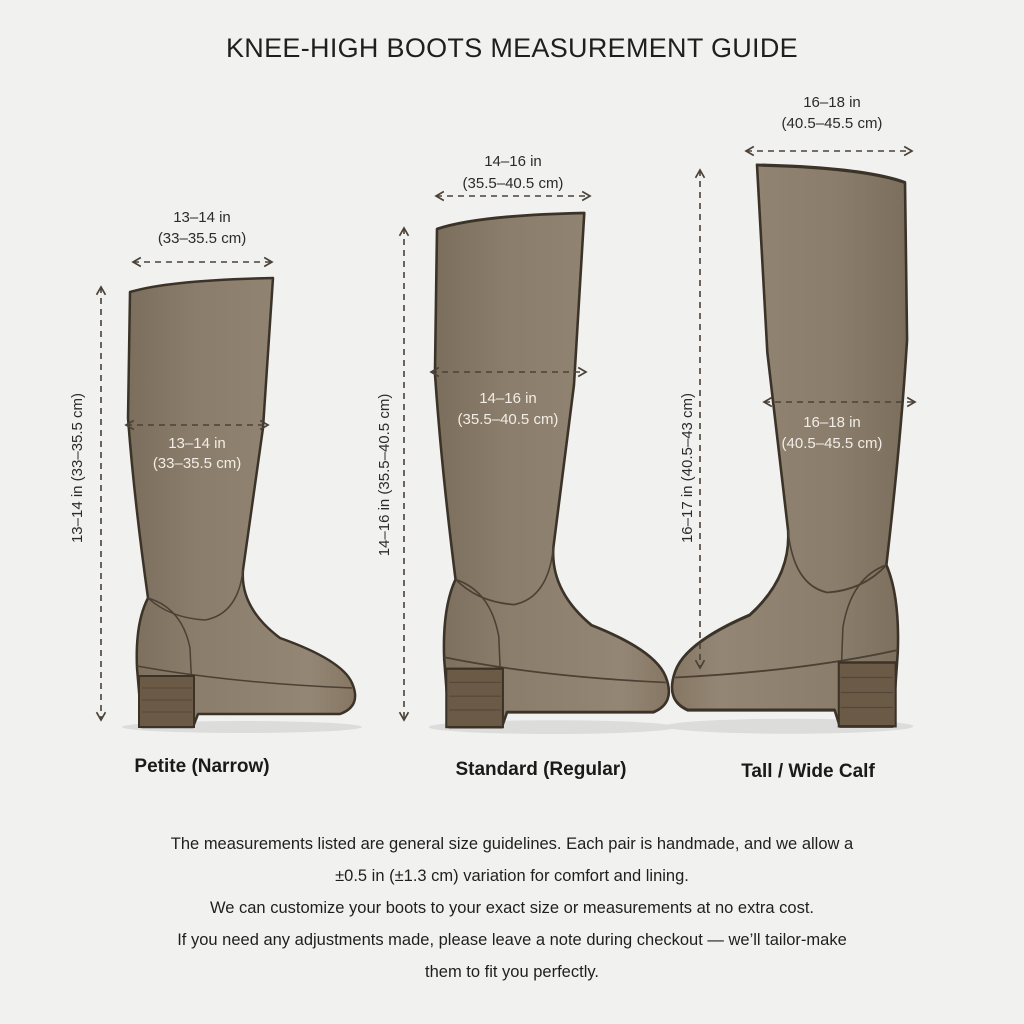 This screenshot has width=1024, height=1024. What do you see at coordinates (77, 468) in the screenshot?
I see `height-label: 13–14 in (33–35.5 cm)` at bounding box center [77, 468].